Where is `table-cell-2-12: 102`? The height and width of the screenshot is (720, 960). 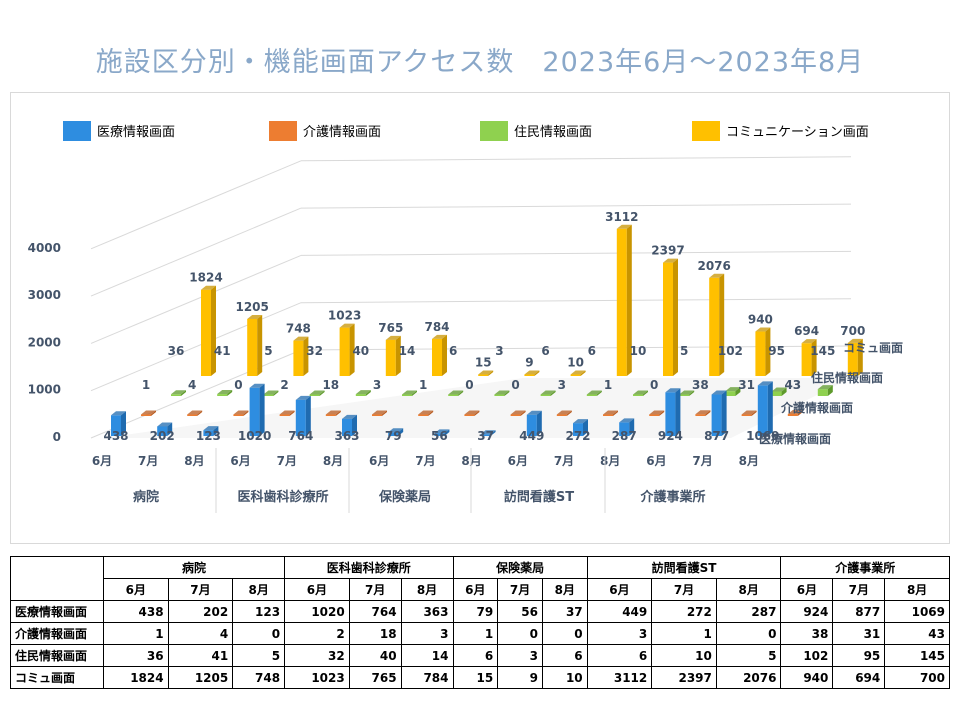
table-cell-2-12: 102 is located at coordinates (807, 655).